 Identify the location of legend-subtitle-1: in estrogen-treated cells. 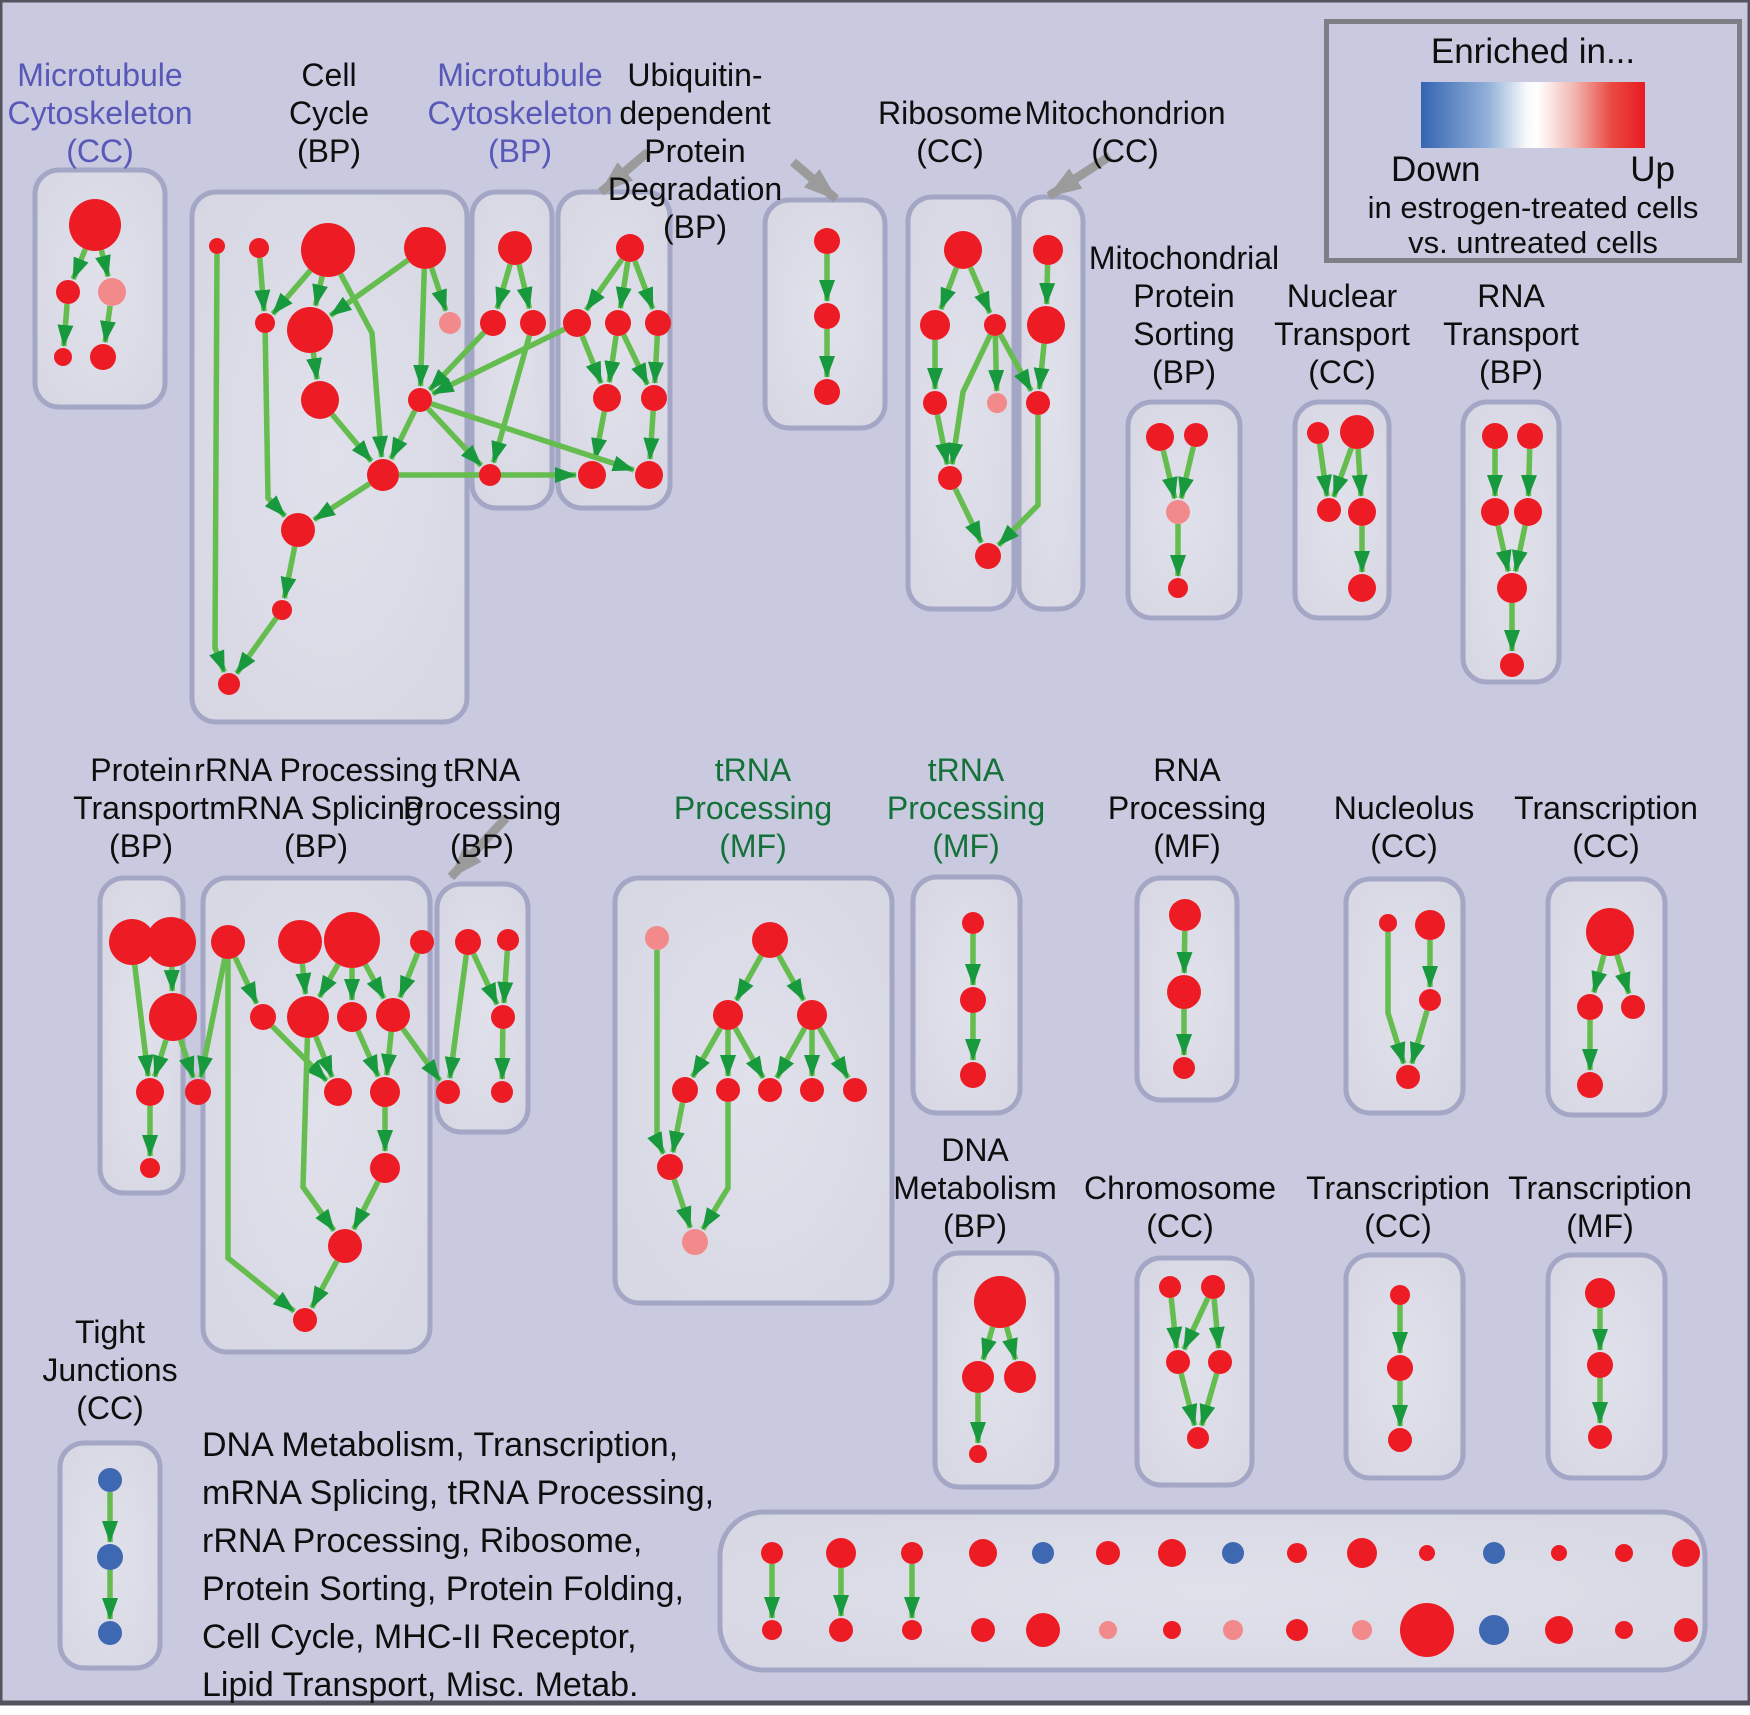
(1533, 207).